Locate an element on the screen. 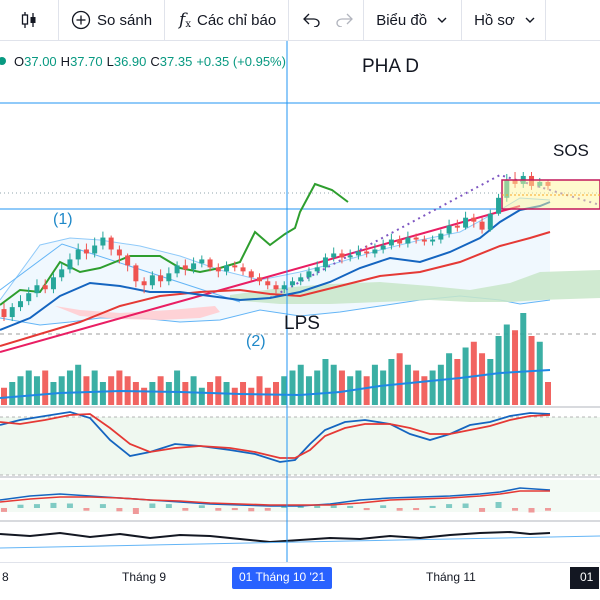 The height and width of the screenshot is (600, 600). sos-label: SOS is located at coordinates (571, 150).